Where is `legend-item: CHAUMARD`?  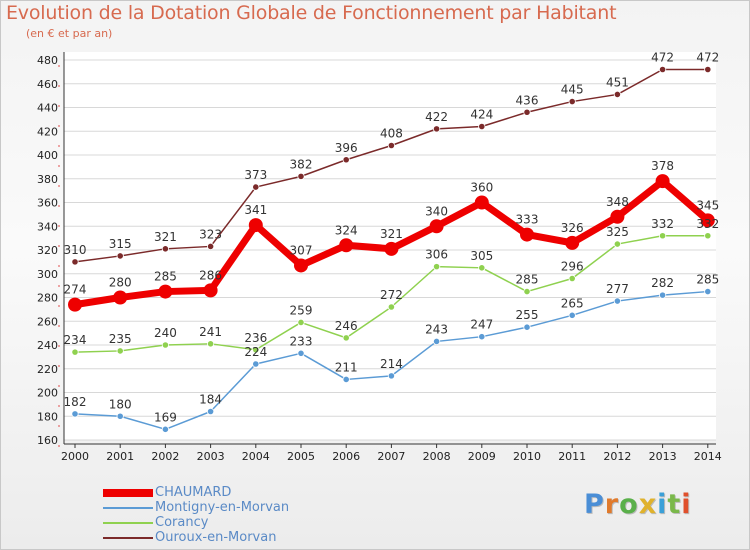 legend-item: CHAUMARD is located at coordinates (243, 492).